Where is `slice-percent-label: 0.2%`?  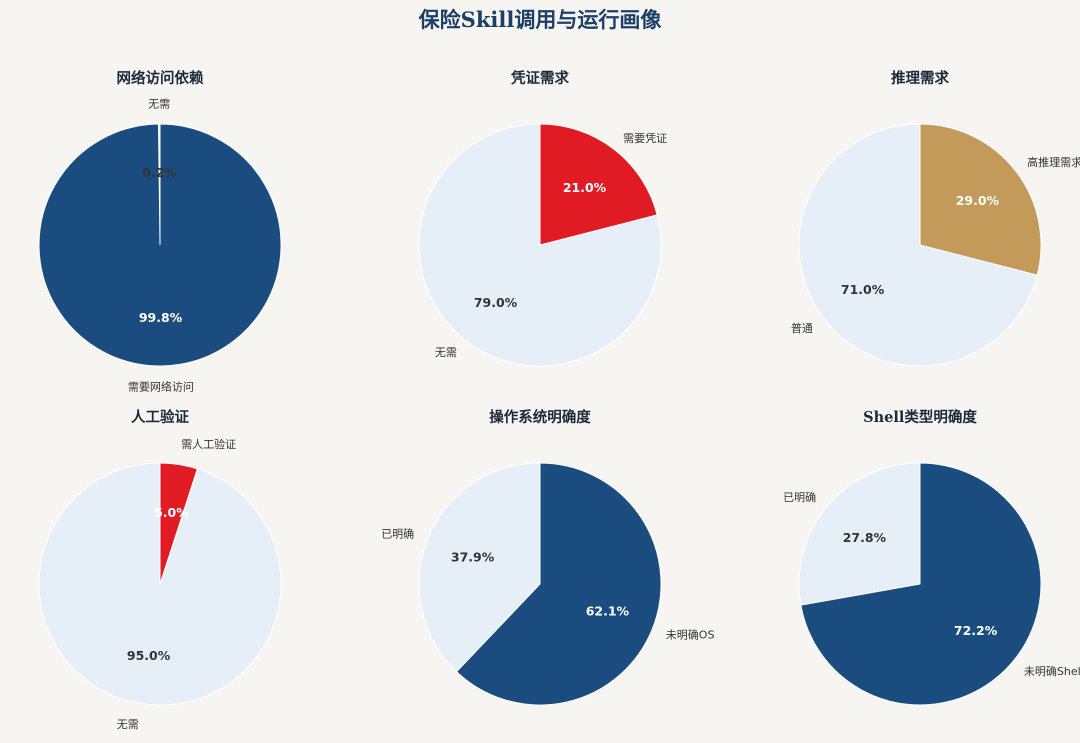
slice-percent-label: 0.2% is located at coordinates (159, 172).